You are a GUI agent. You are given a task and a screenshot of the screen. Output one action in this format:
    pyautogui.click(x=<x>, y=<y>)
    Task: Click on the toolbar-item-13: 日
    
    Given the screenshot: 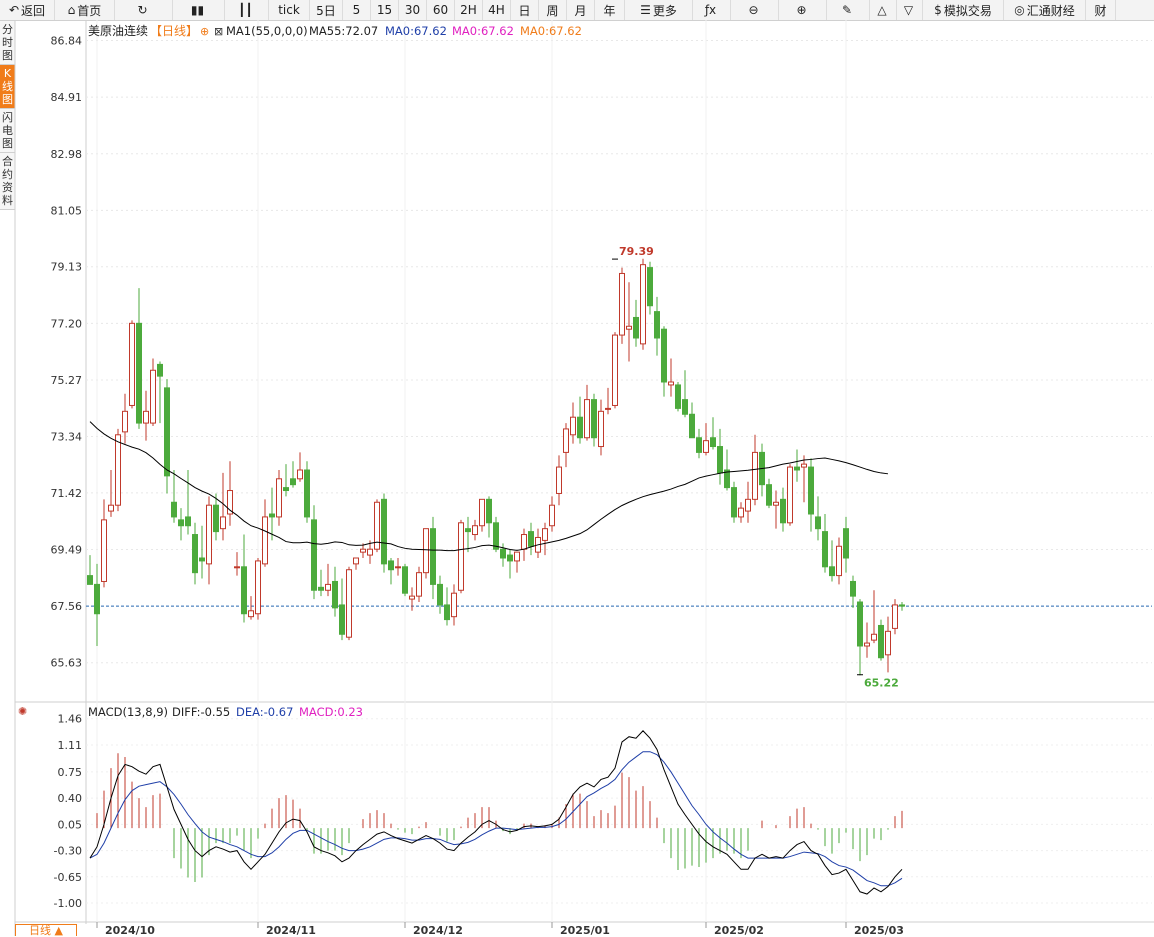 What is the action you would take?
    pyautogui.click(x=525, y=10)
    